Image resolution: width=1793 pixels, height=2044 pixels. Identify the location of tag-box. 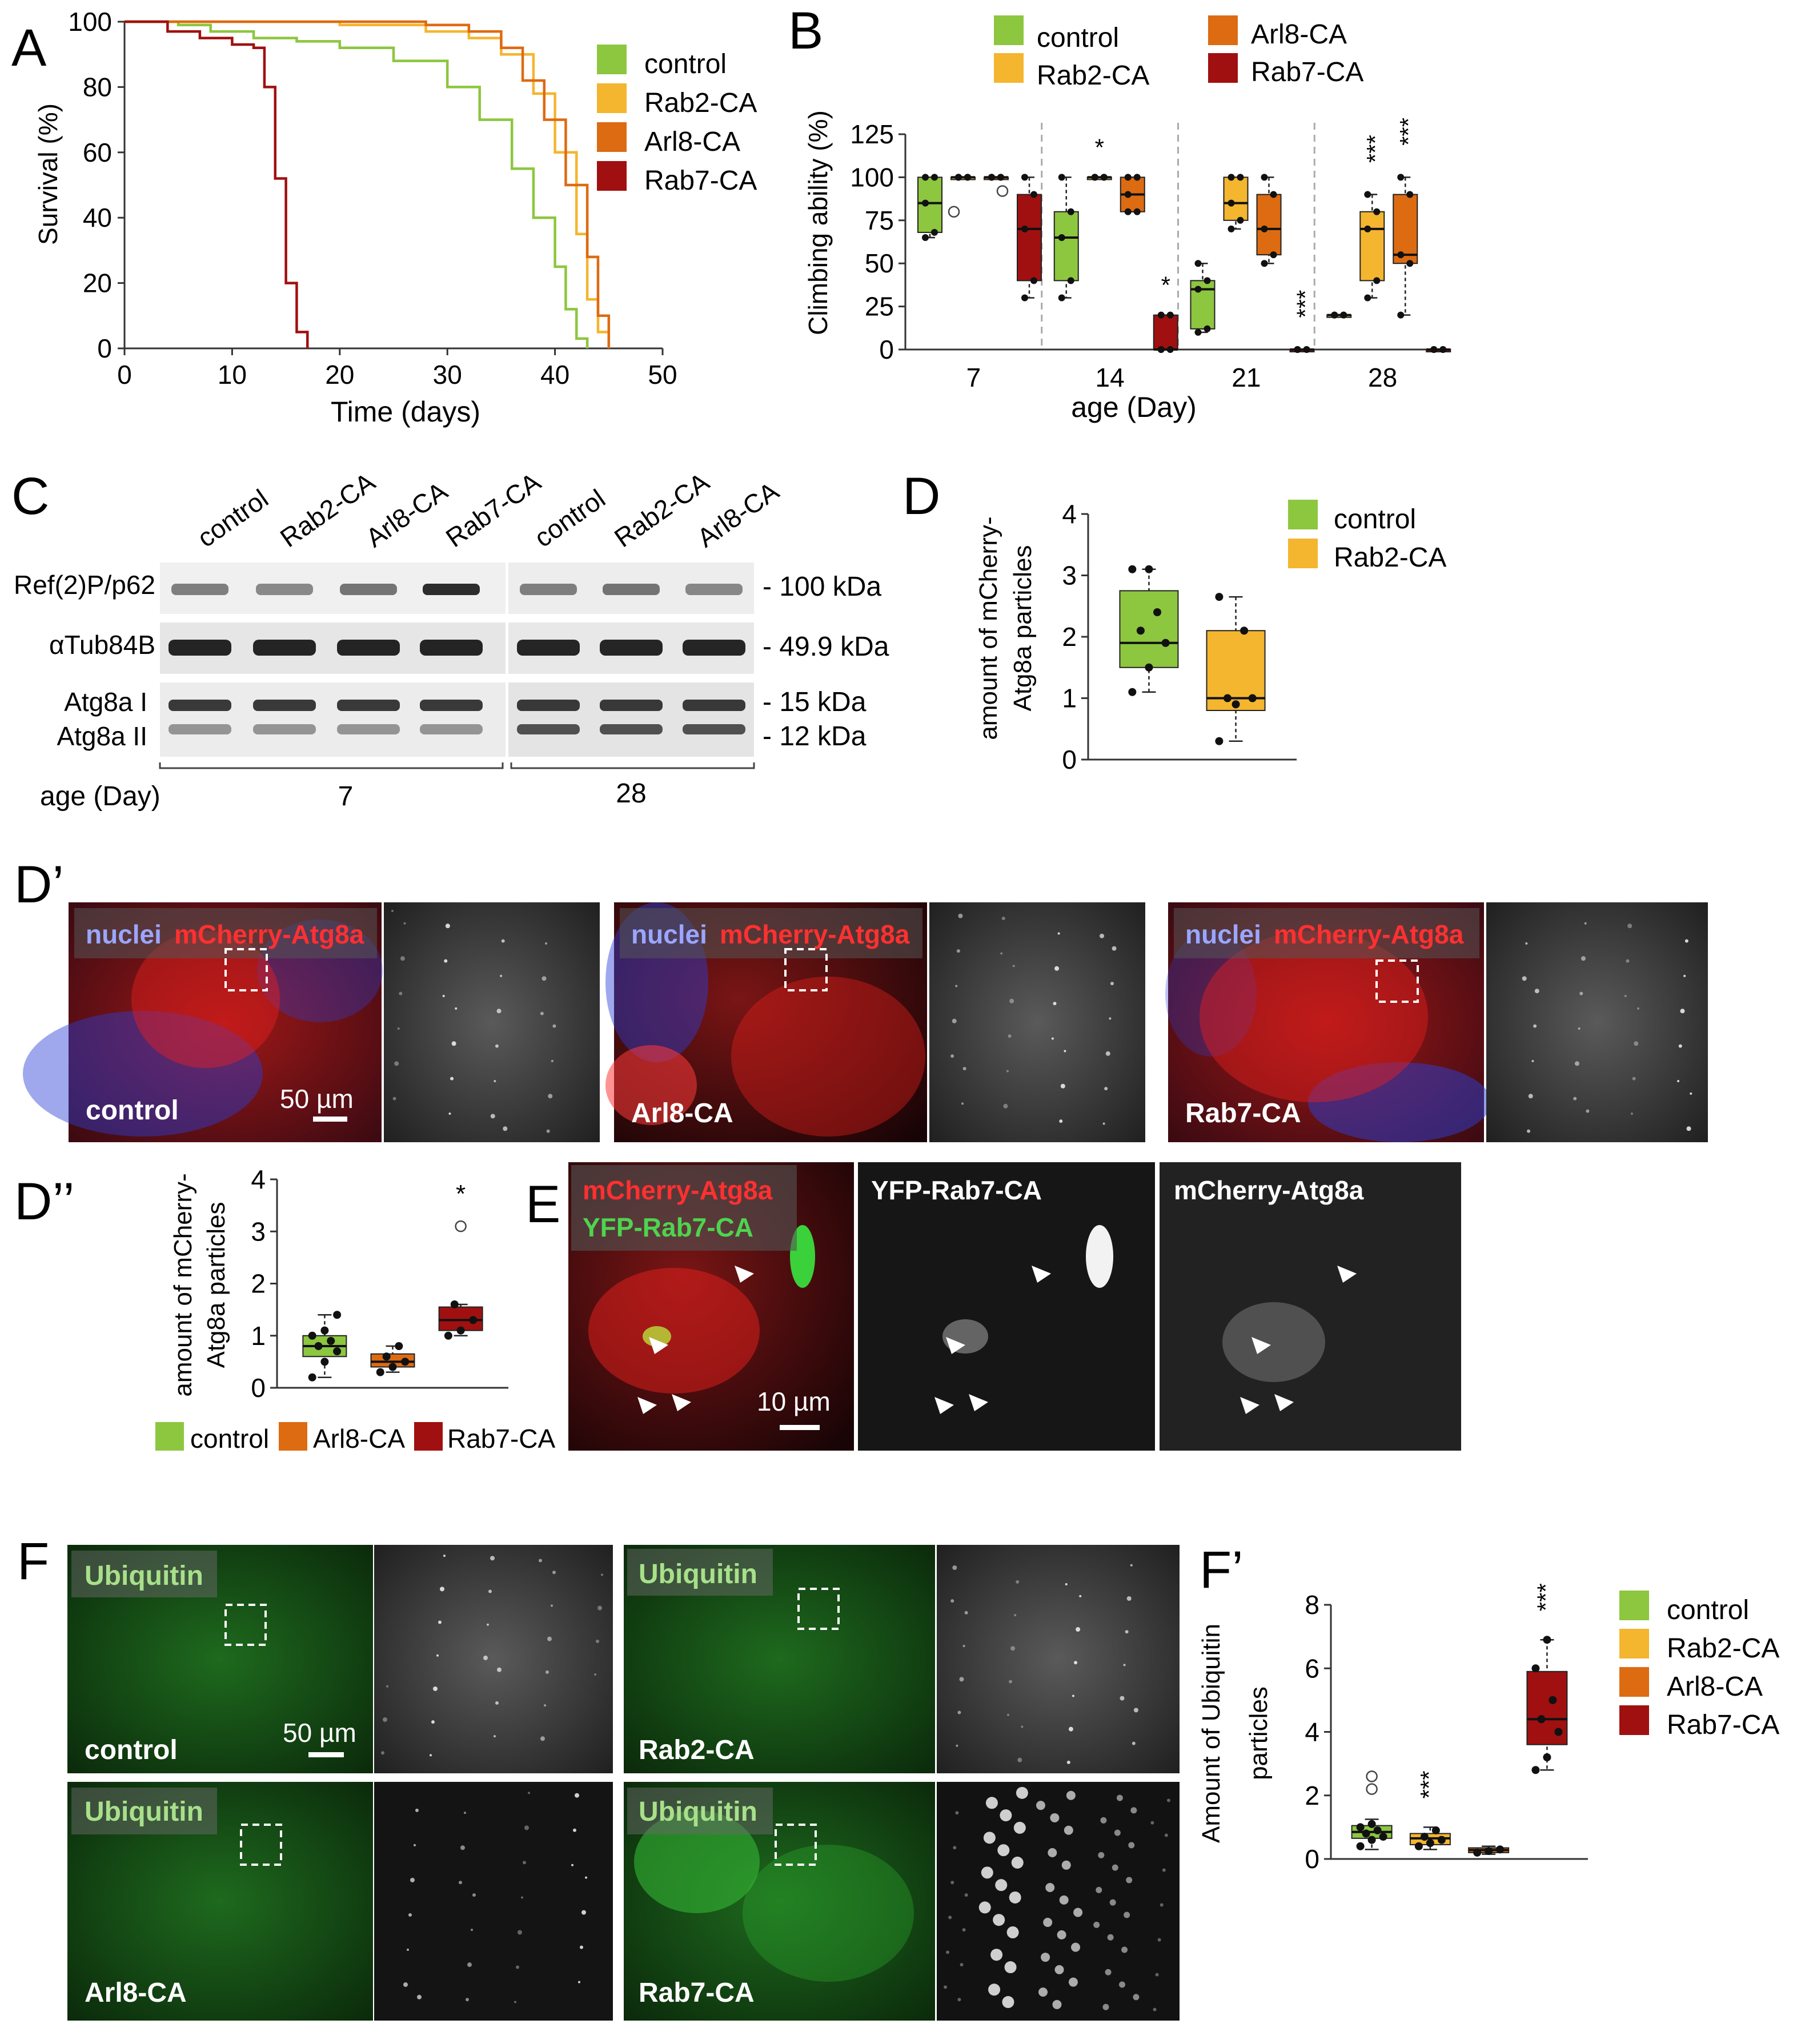
(144, 1574).